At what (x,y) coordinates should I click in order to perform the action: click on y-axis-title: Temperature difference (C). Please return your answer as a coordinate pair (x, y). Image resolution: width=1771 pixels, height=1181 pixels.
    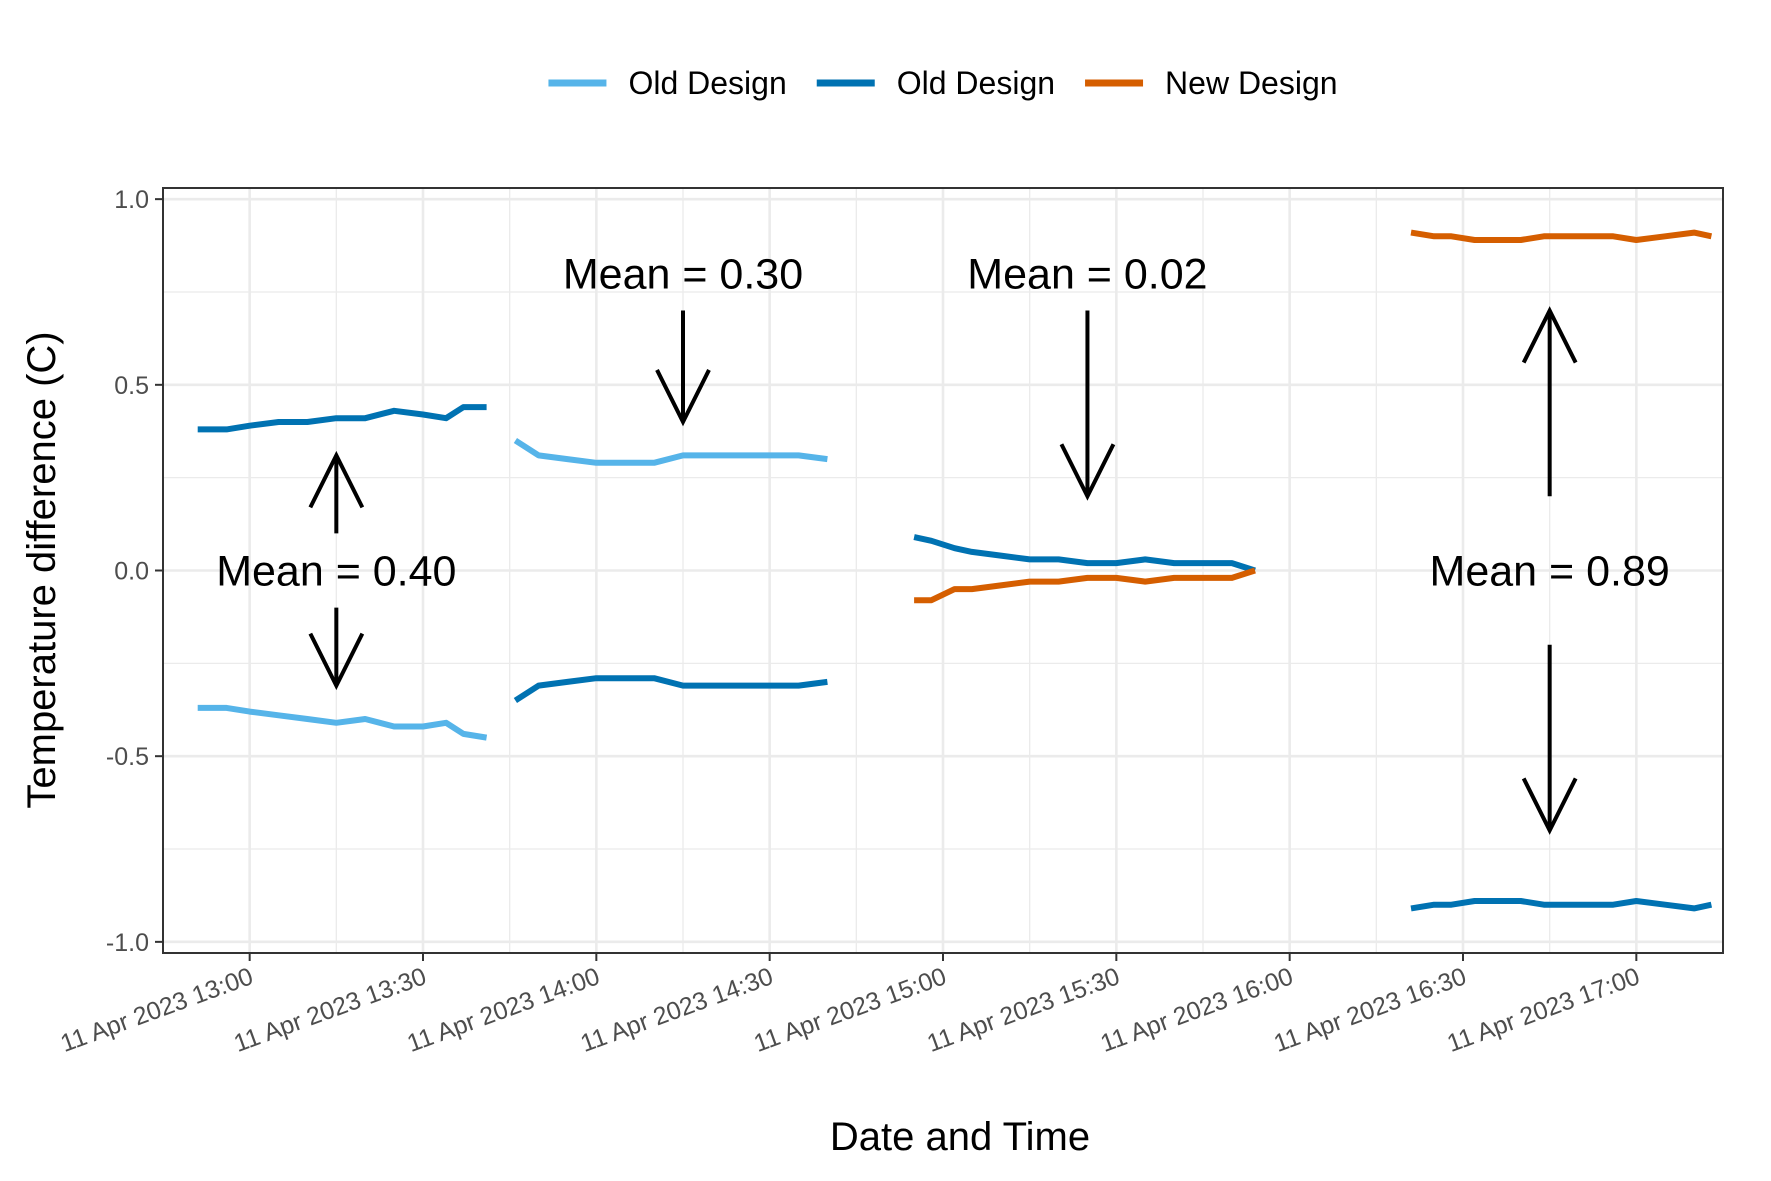
    Looking at the image, I should click on (42, 569).